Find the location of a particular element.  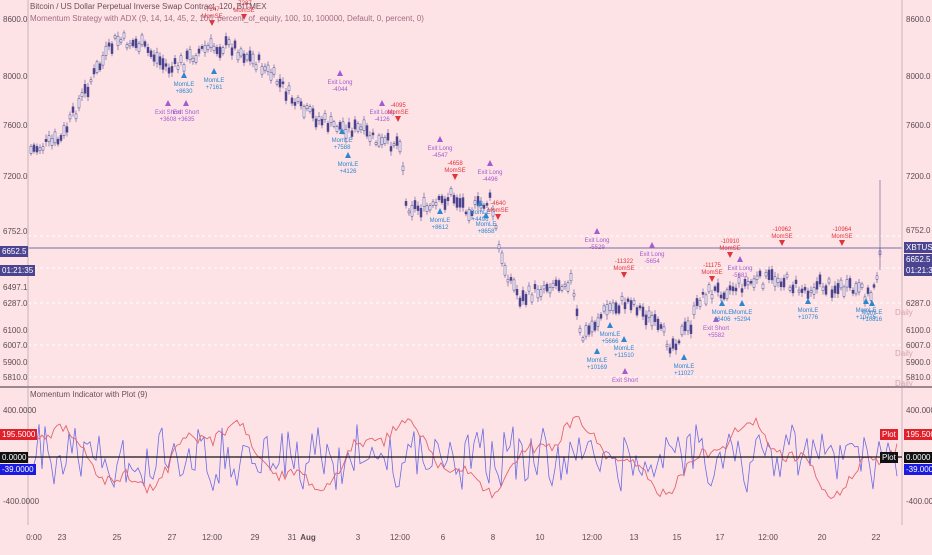

signal-exit: Exit Long-5529 is located at coordinates (597, 239).